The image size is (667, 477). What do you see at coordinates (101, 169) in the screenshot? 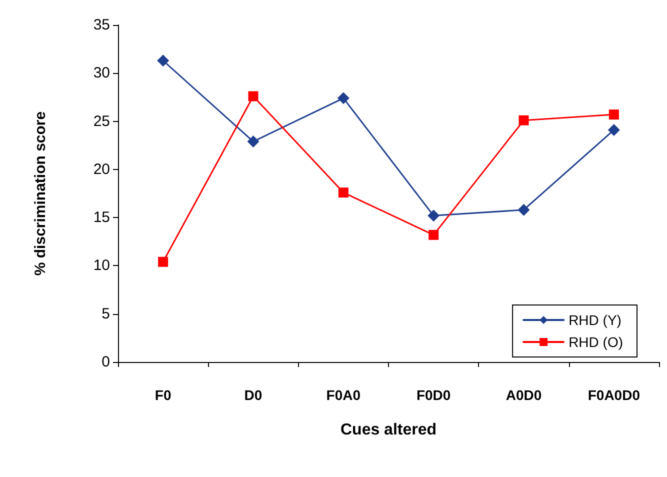
I see `y-tick-label: 20` at bounding box center [101, 169].